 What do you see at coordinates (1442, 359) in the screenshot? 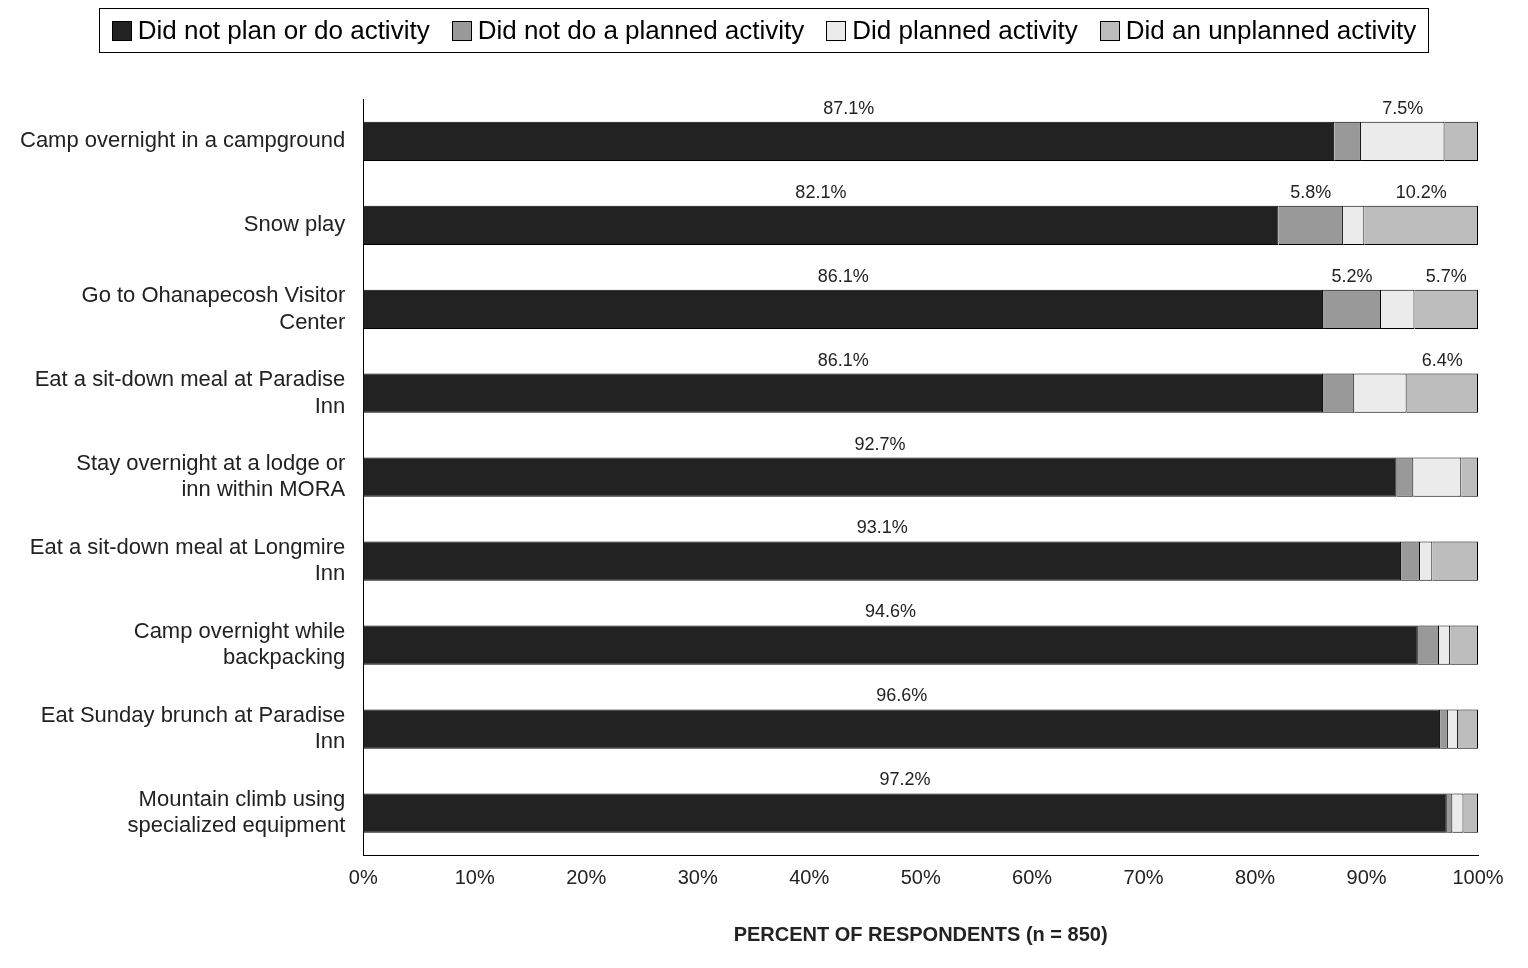
I see `data-label: 6.4%` at bounding box center [1442, 359].